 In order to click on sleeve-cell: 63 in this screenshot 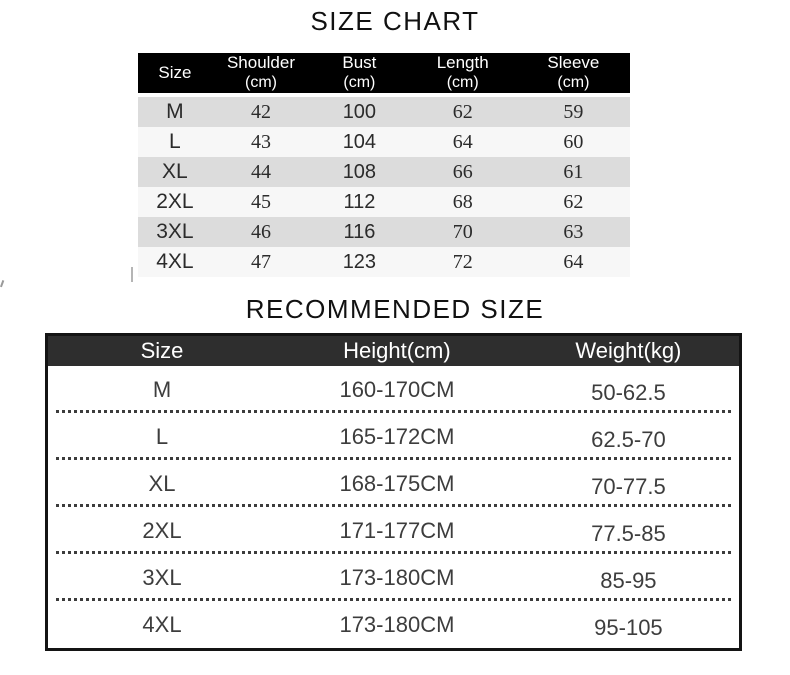, I will do `click(573, 231)`.